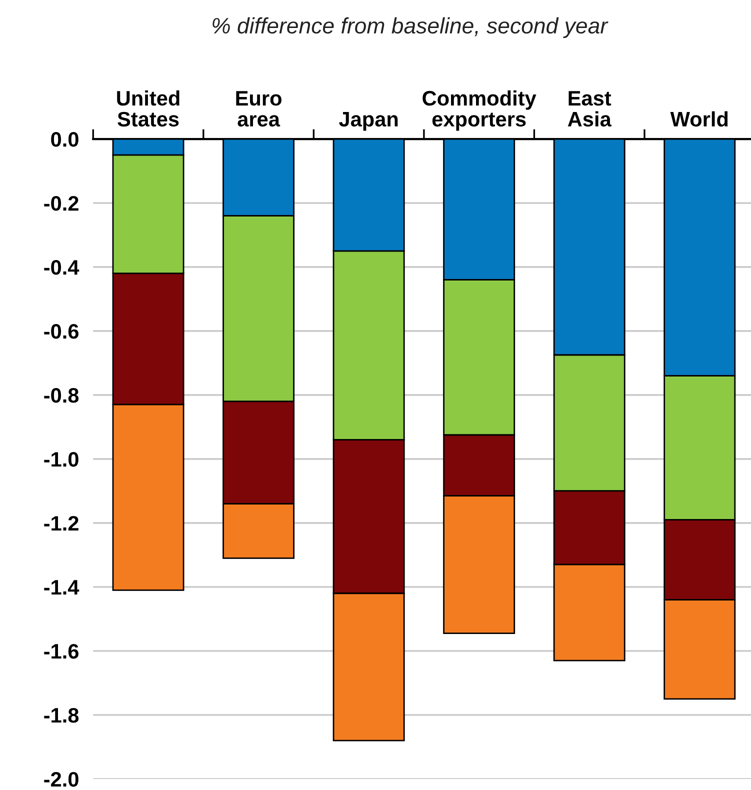 Image resolution: width=751 pixels, height=790 pixels. What do you see at coordinates (61, 203) in the screenshot?
I see `y-tick-label: -0.2` at bounding box center [61, 203].